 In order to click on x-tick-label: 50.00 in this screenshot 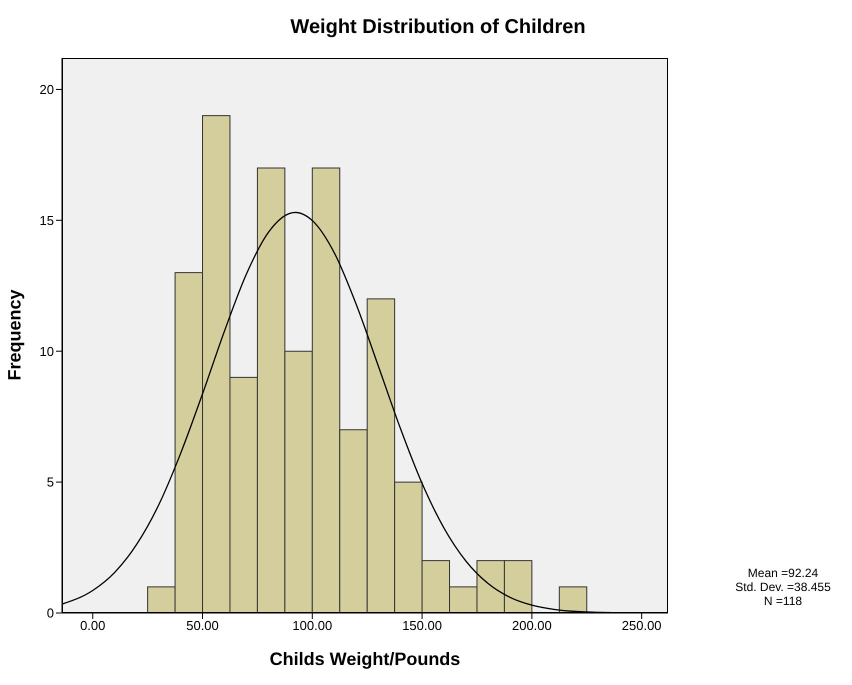, I will do `click(202, 626)`.